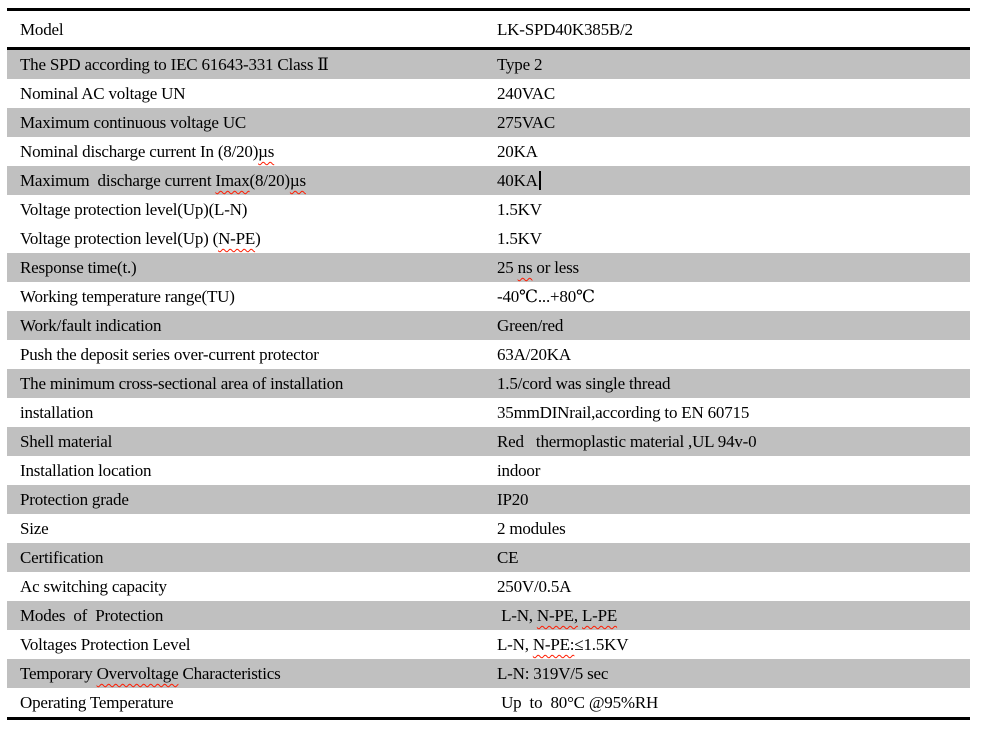 The image size is (981, 732). Describe the element at coordinates (252, 586) in the screenshot. I see `row-label-cell: Ac switching capacity` at that location.